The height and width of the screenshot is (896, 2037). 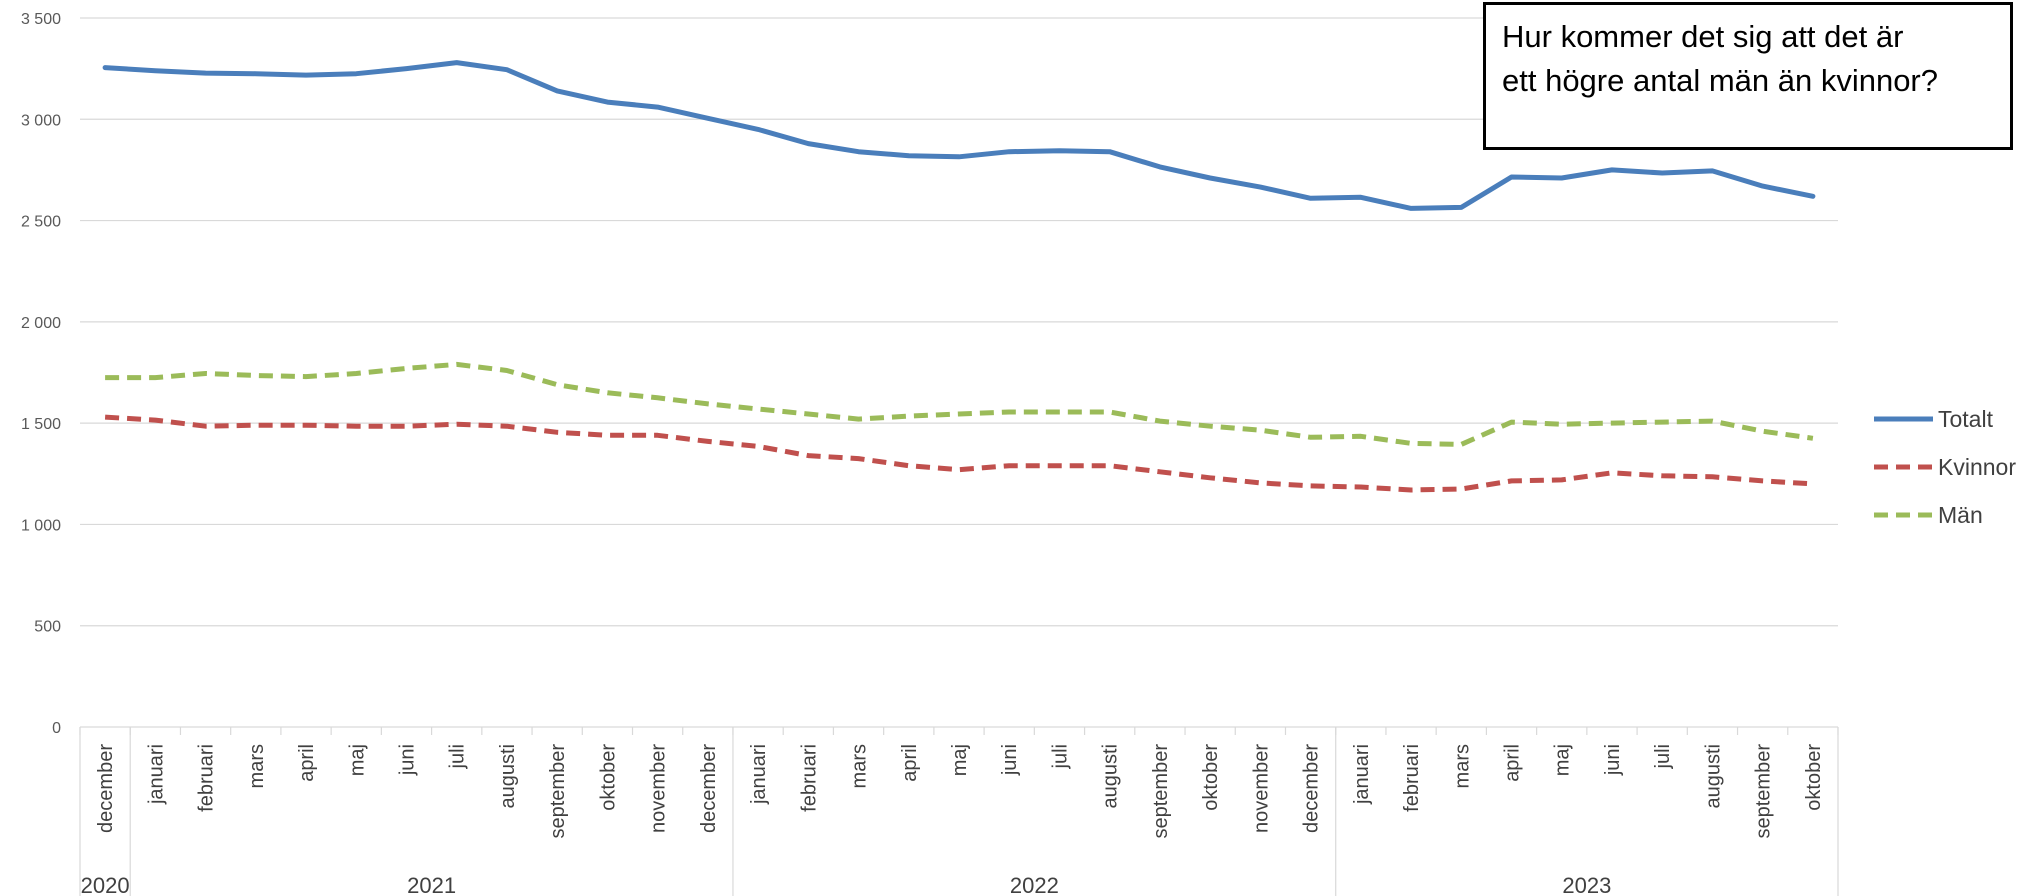 I want to click on legend-label: Män, so click(x=1960, y=515).